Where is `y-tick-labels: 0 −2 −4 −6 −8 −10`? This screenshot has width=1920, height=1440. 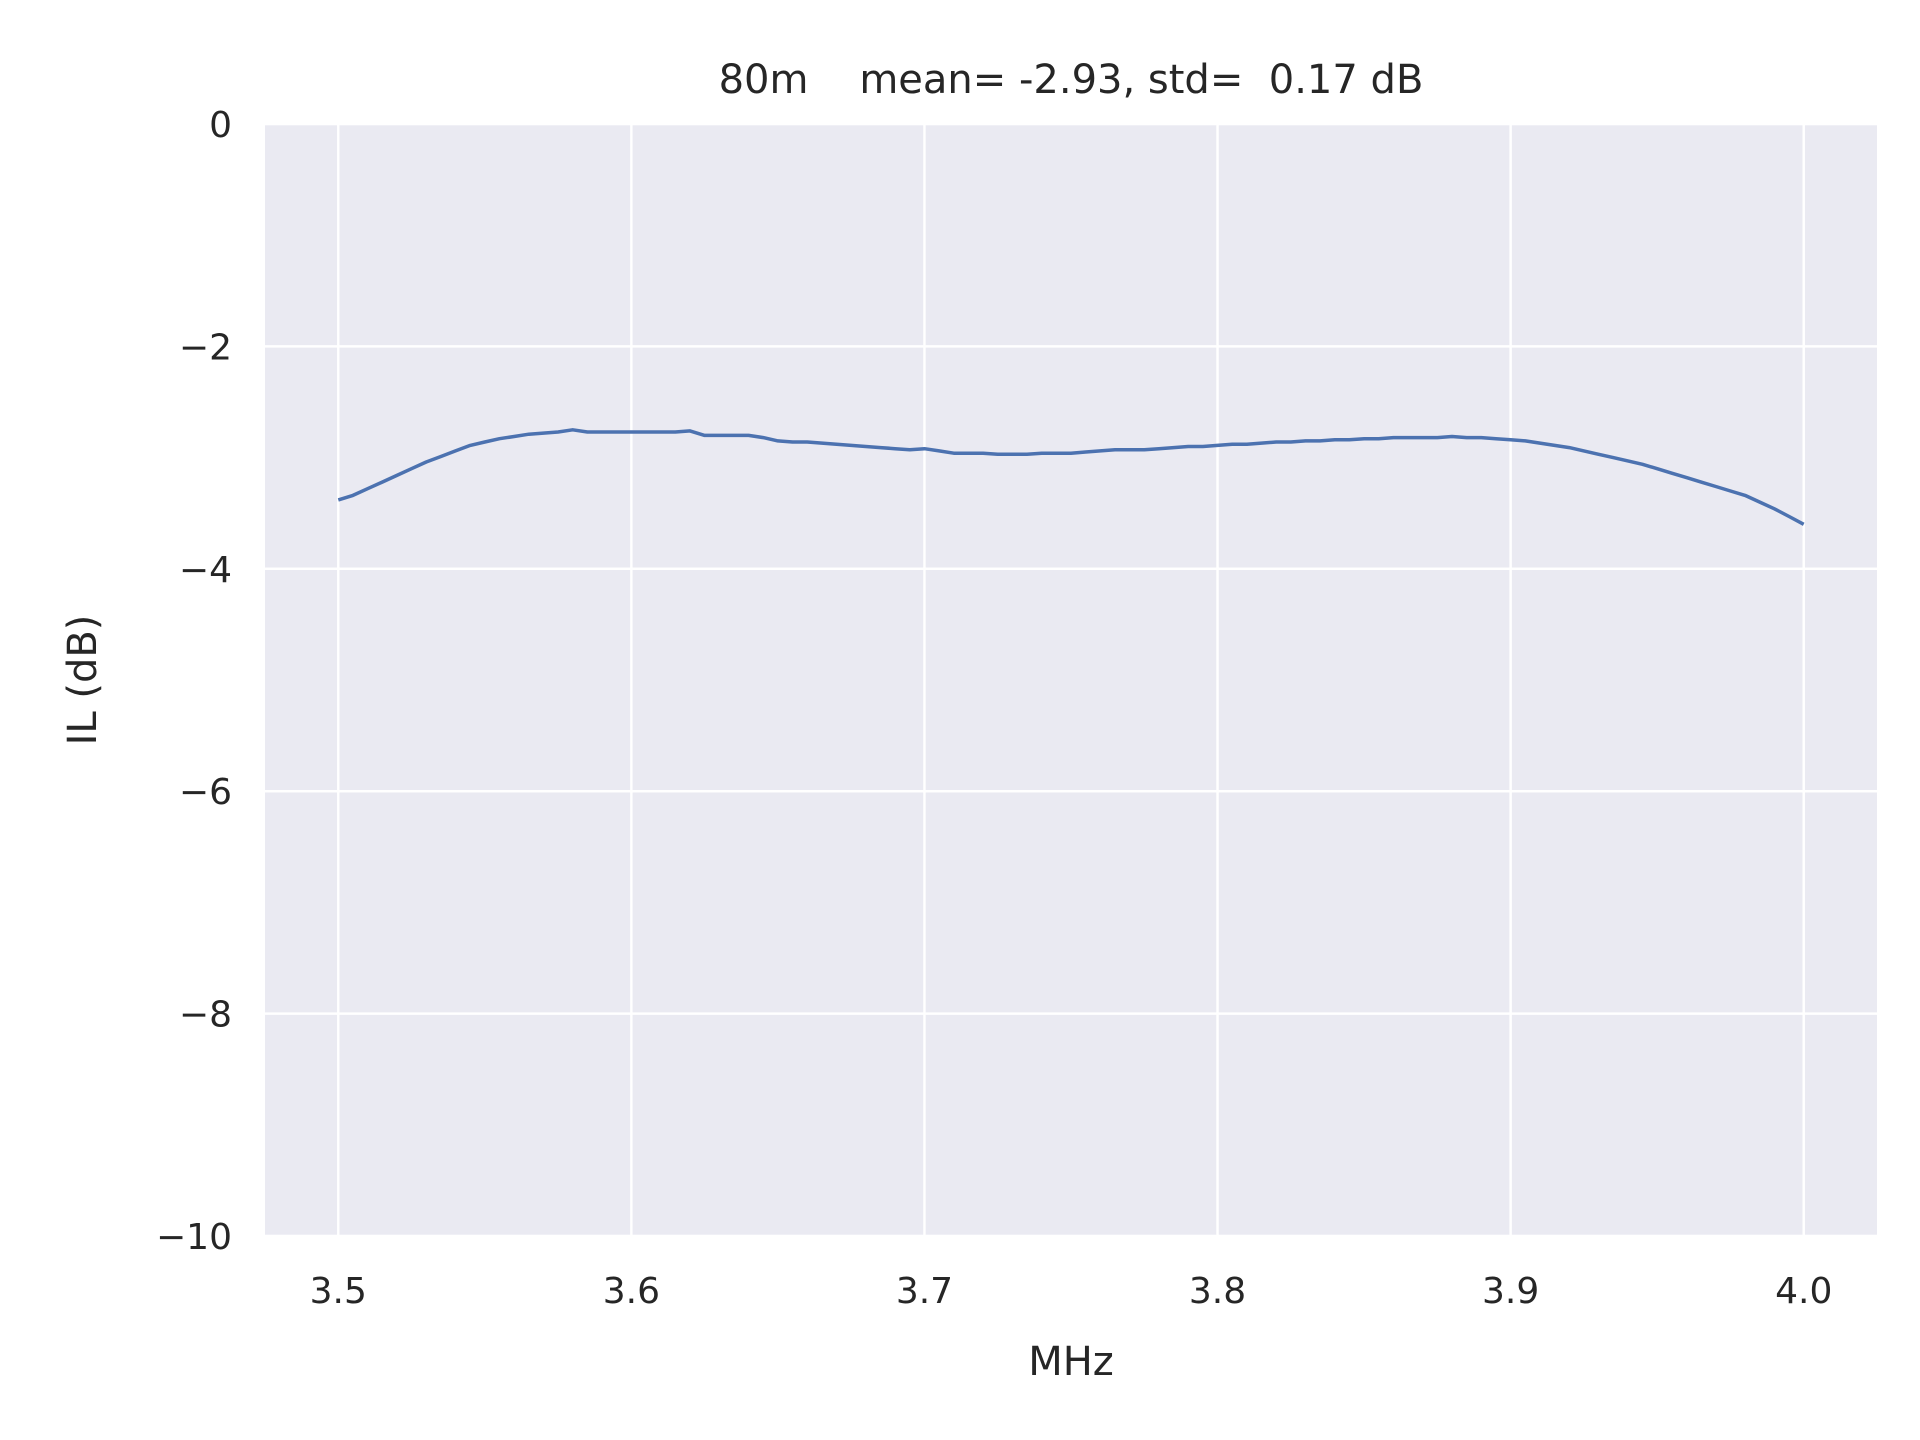 y-tick-labels: 0 −2 −4 −6 −8 −10 is located at coordinates (194, 681).